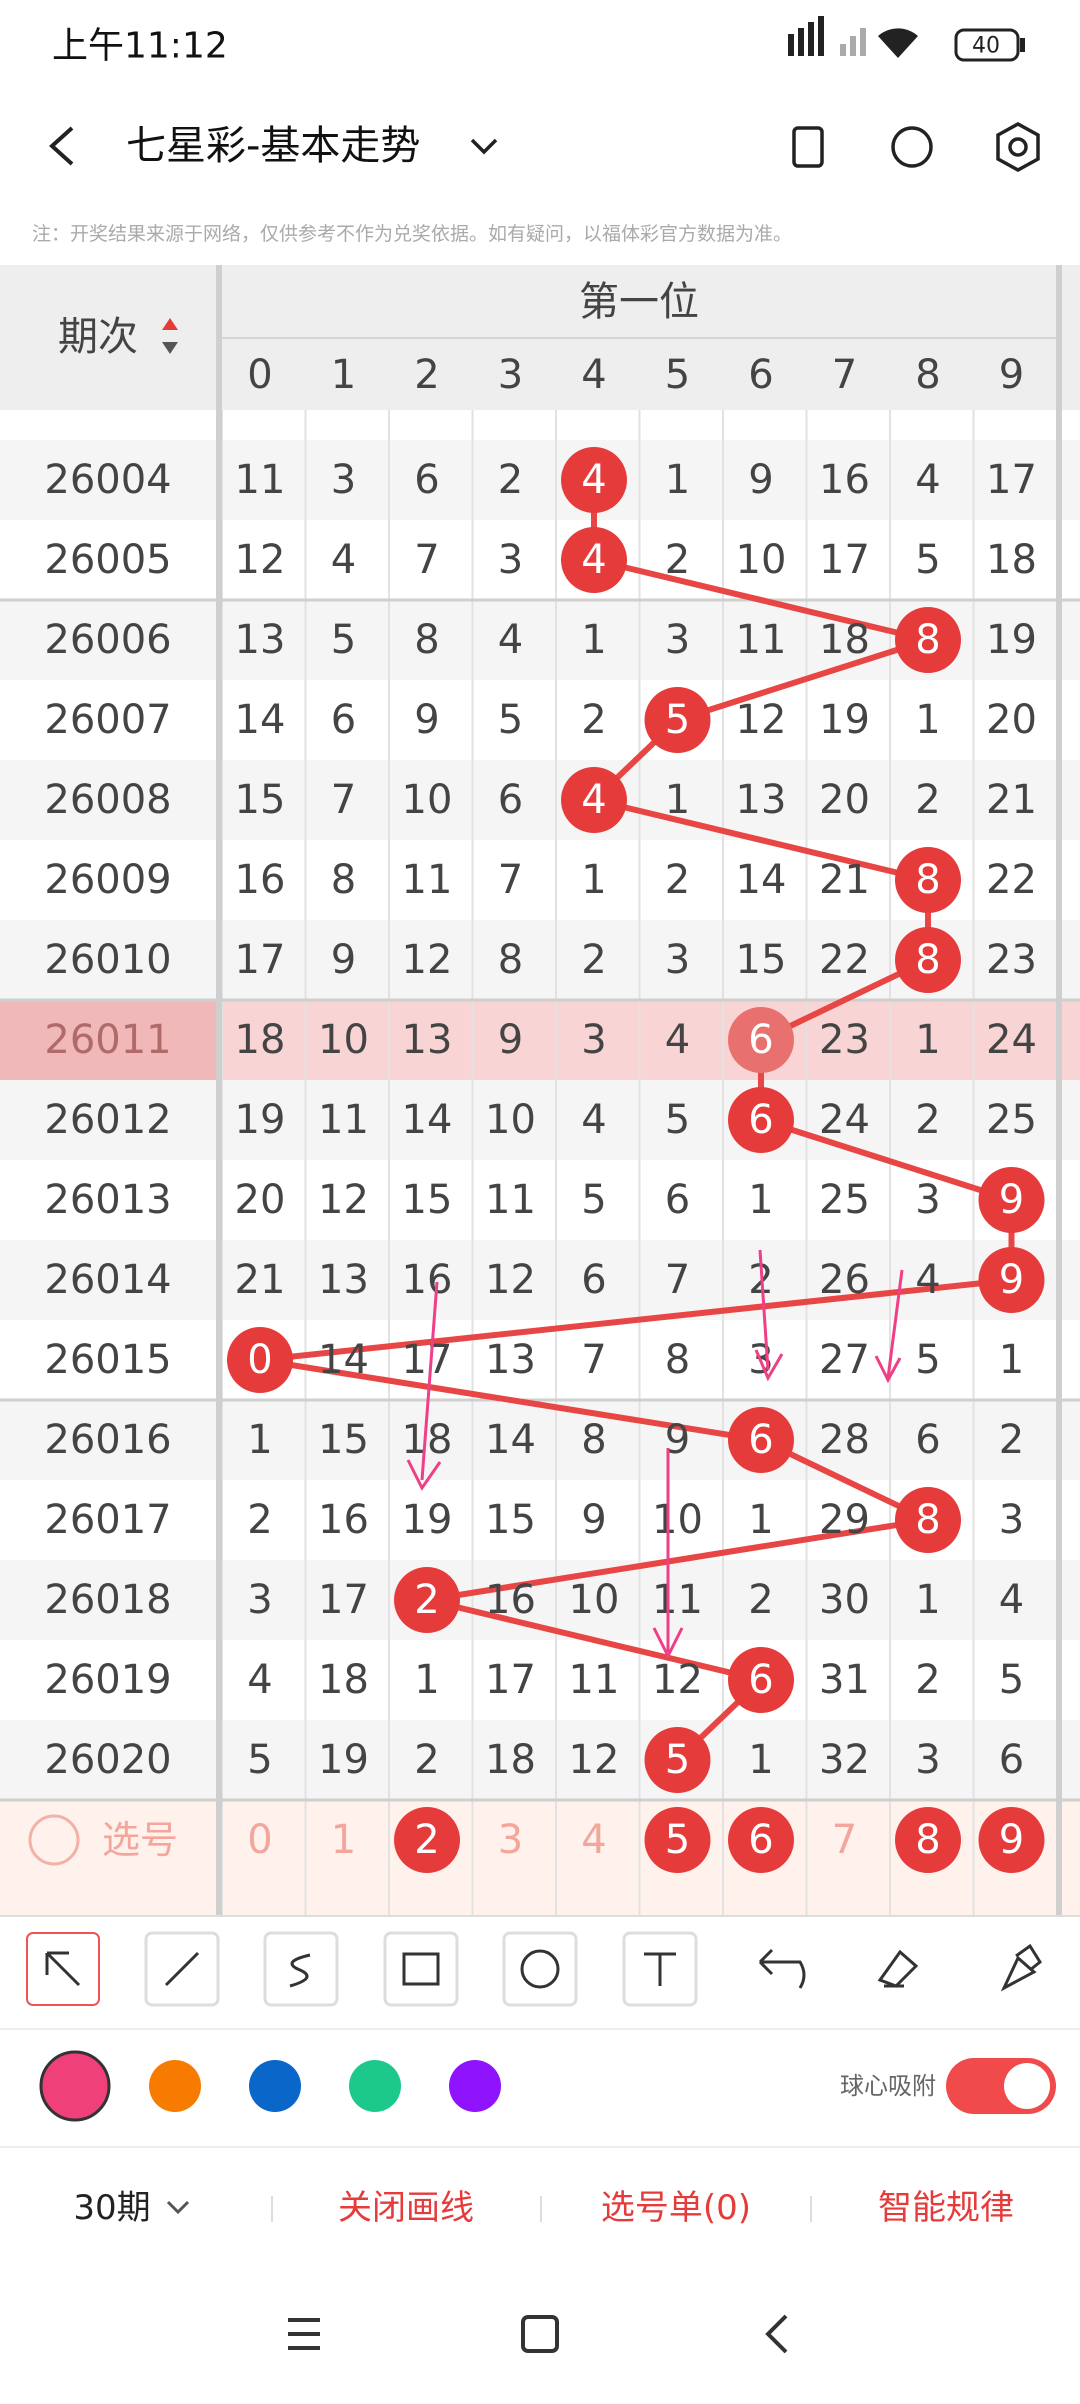 The height and width of the screenshot is (2404, 1080). I want to click on color-blue, so click(275, 2086).